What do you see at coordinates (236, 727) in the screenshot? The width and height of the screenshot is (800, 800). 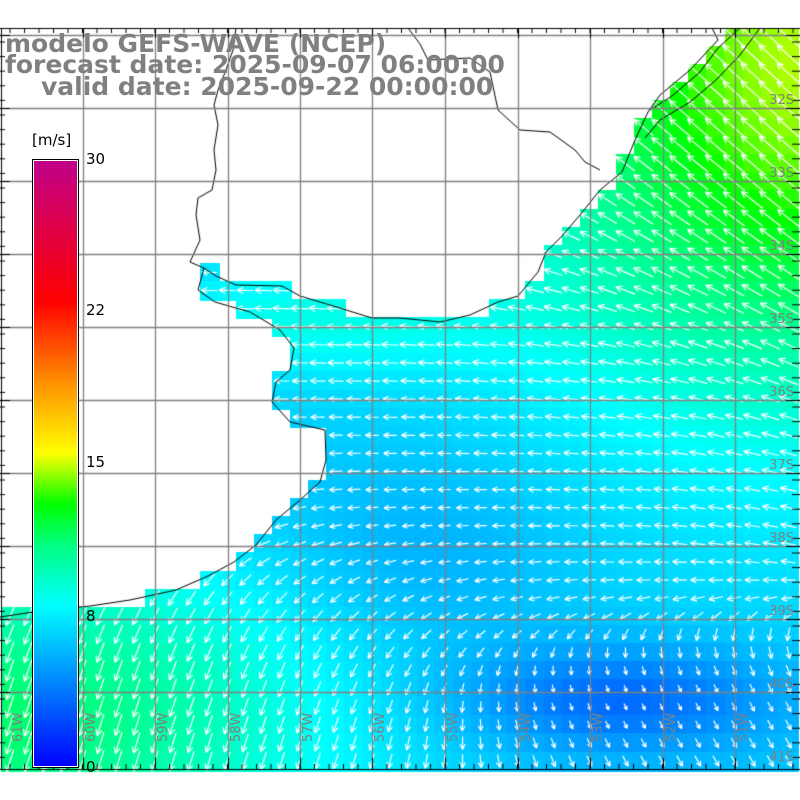 I see `longitude-label: 58W` at bounding box center [236, 727].